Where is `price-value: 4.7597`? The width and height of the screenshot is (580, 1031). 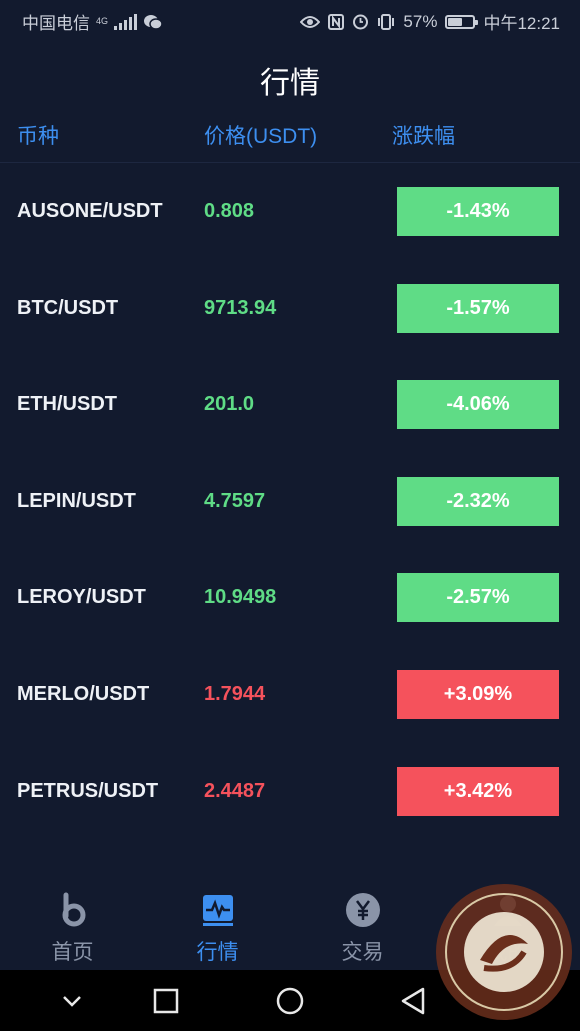
price-value: 4.7597 is located at coordinates (235, 501).